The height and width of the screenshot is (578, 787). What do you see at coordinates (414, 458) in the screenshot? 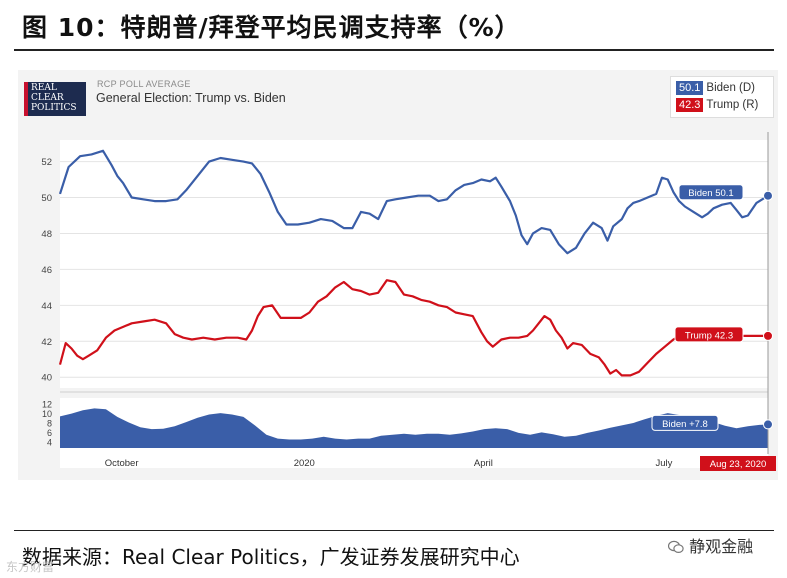
I see `x-axis-strip` at bounding box center [414, 458].